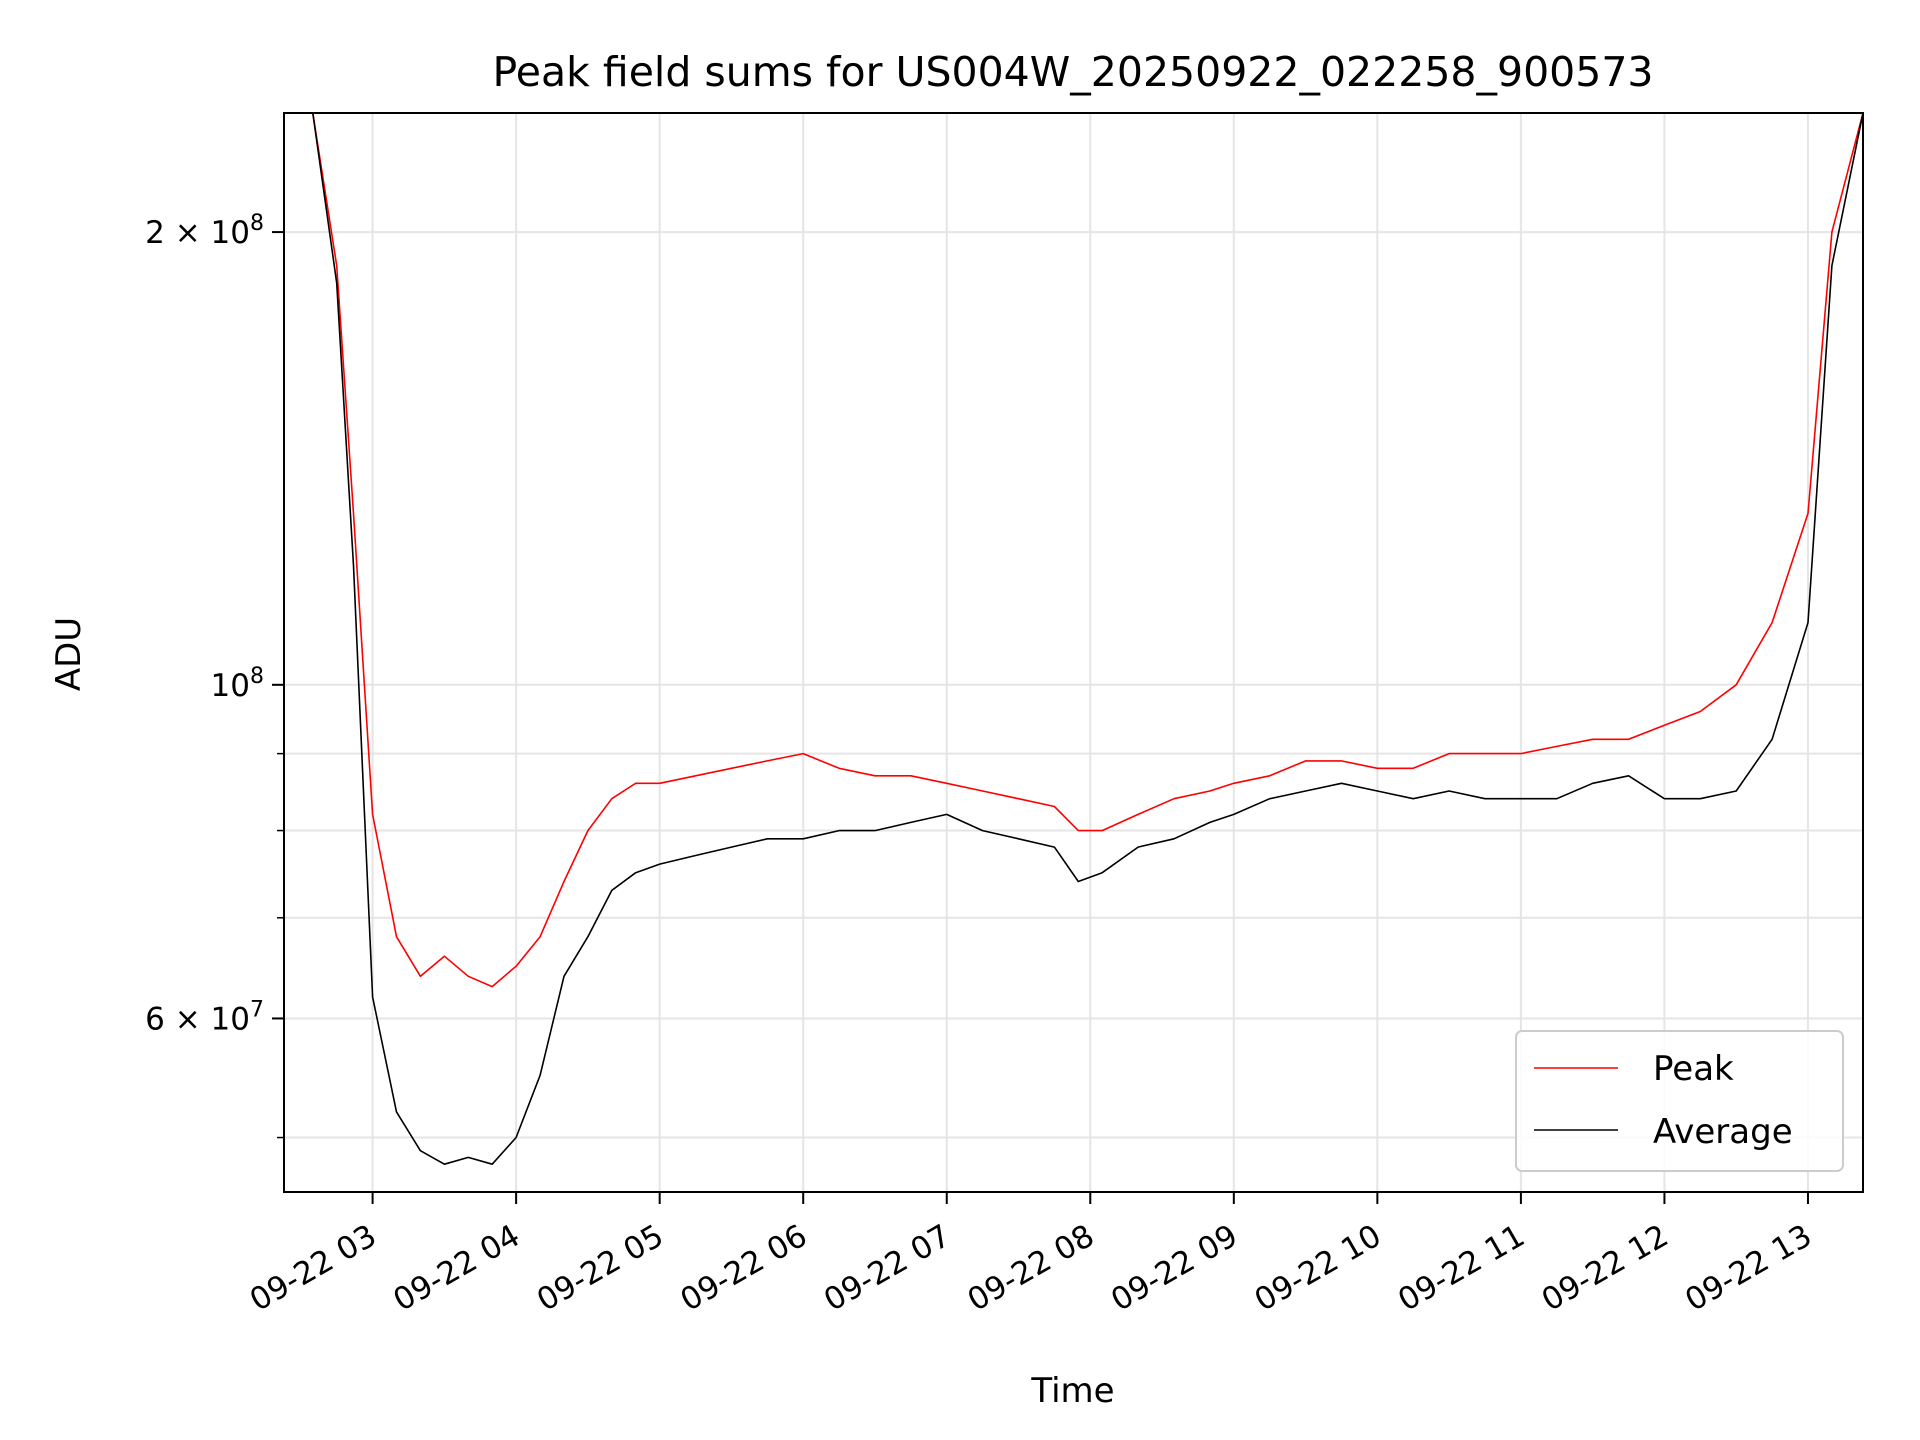 This screenshot has width=1920, height=1440. I want to click on legend: Peak Average, so click(1679, 1101).